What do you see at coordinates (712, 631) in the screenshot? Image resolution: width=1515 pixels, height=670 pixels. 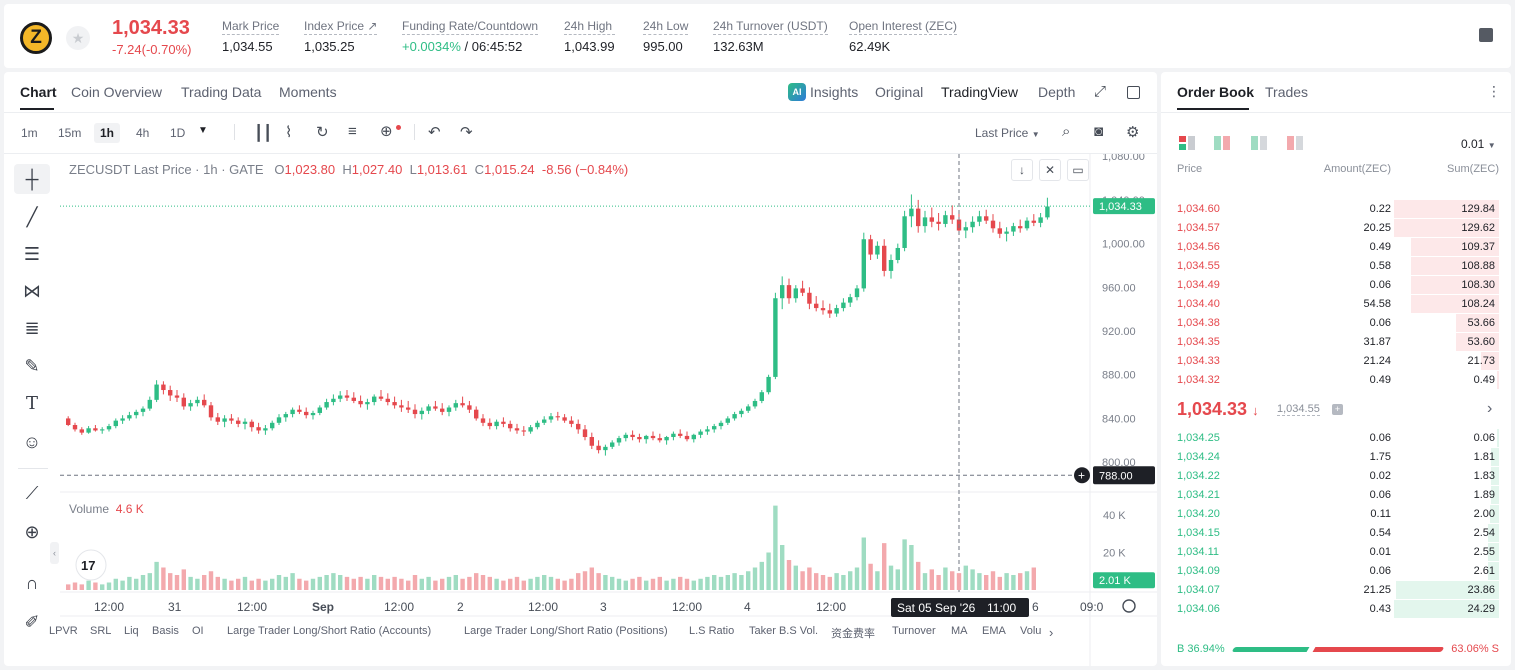 I see `indicator-ls-ratio: L.S Ratio` at bounding box center [712, 631].